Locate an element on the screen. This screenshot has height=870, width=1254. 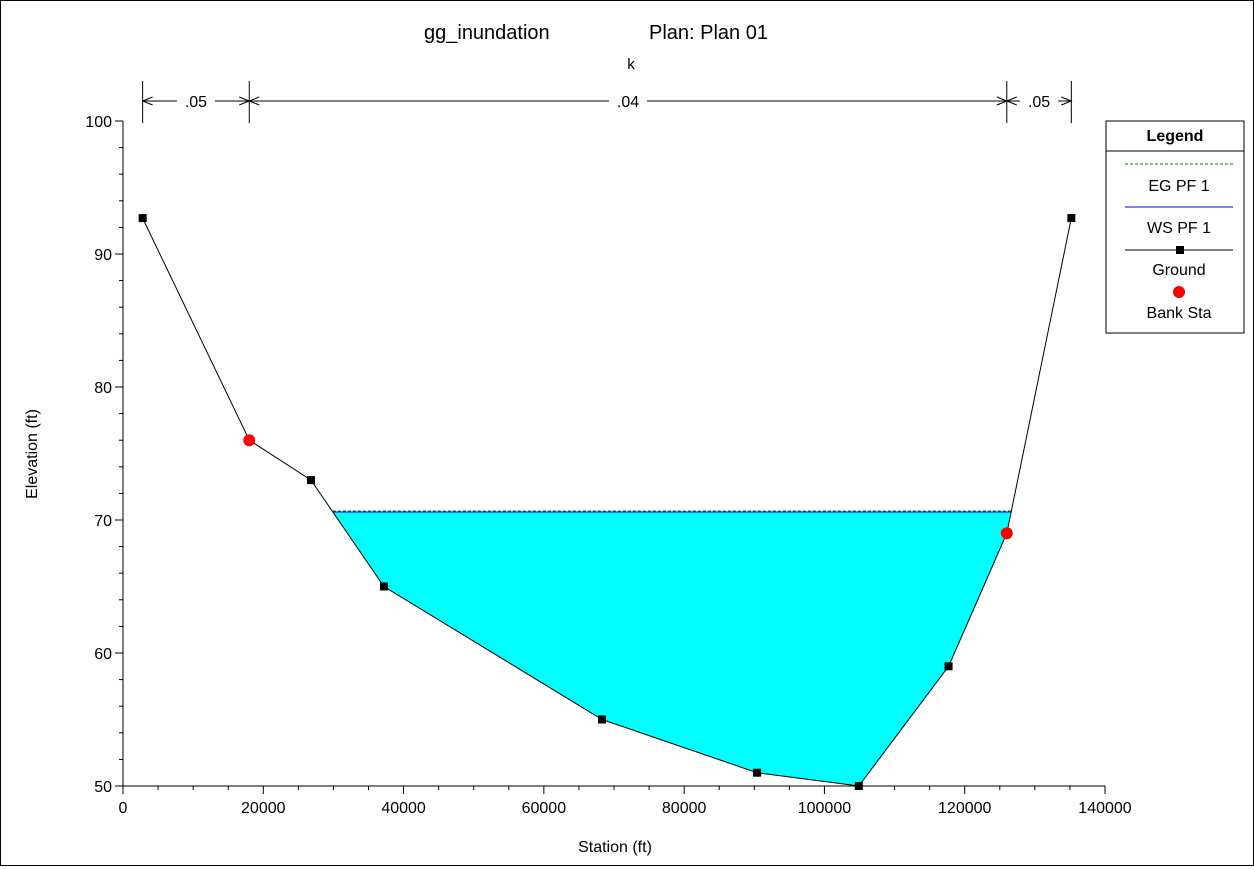
y-tick-label: 60 is located at coordinates (103, 654).